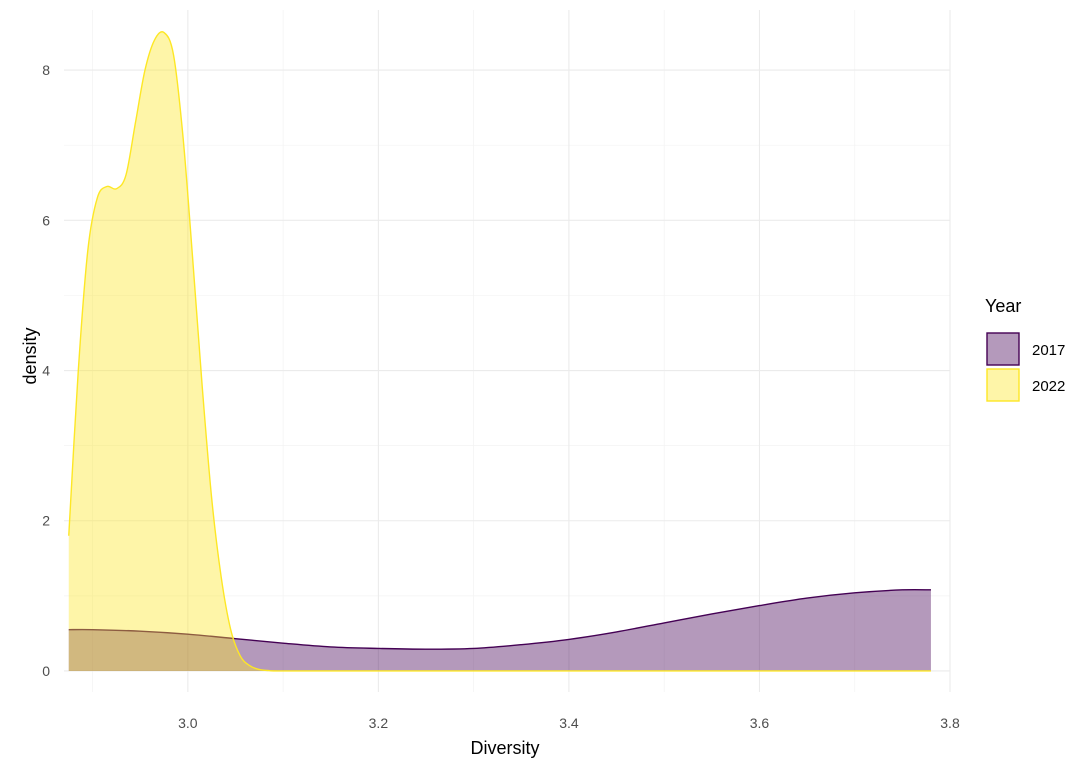  I want to click on y-axis-title: density, so click(30, 355).